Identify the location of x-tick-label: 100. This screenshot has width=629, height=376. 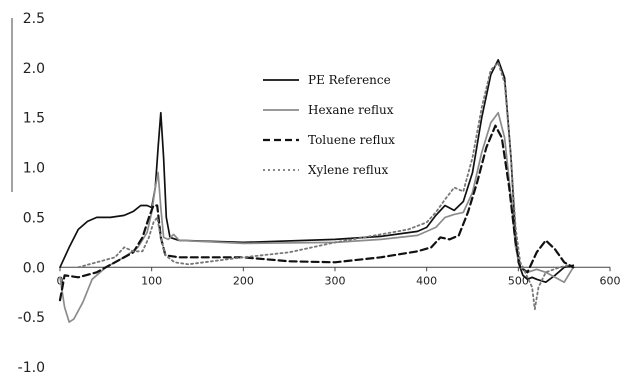
(151, 280).